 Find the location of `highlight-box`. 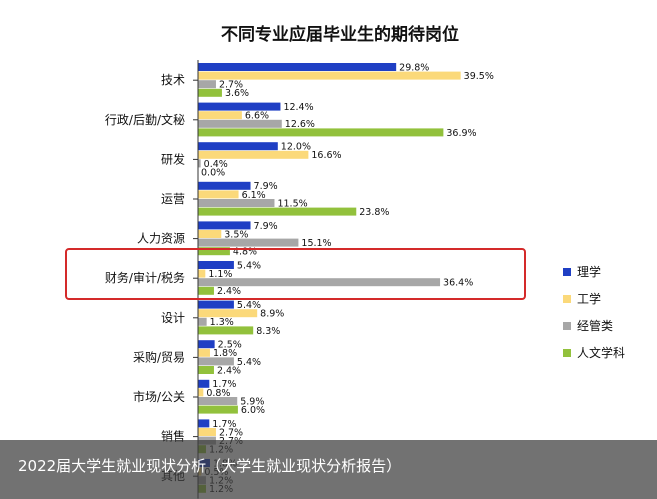

highlight-box is located at coordinates (295, 274).